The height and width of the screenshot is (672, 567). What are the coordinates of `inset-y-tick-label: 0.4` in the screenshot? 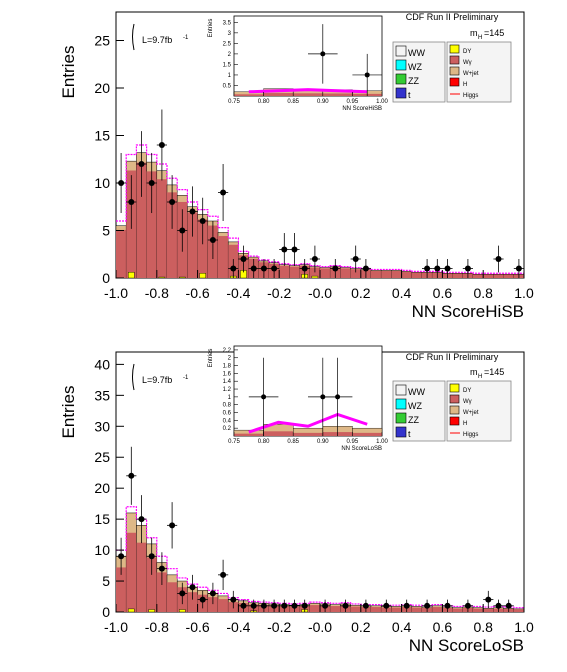 It's located at (227, 421).